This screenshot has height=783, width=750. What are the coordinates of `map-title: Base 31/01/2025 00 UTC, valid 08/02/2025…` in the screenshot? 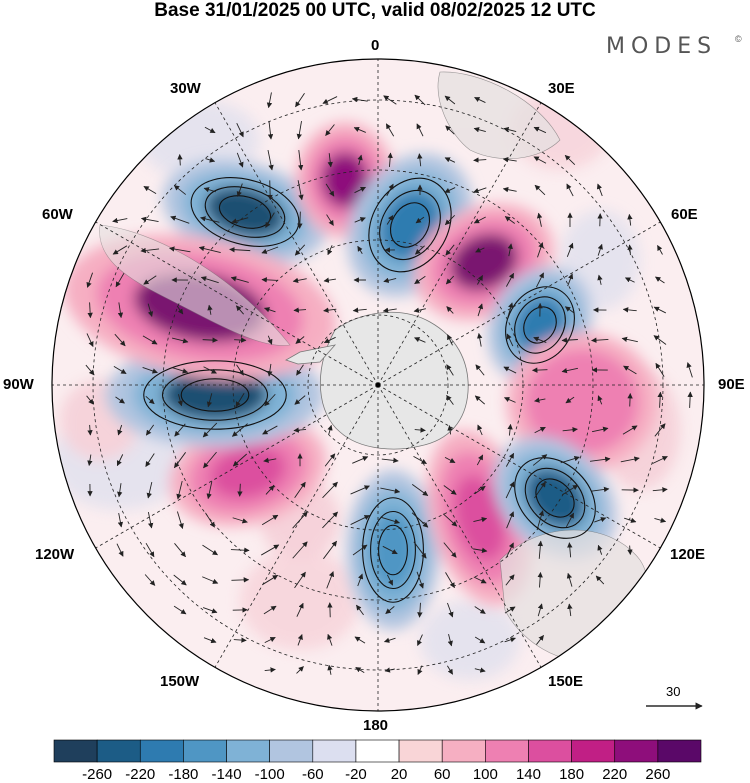 It's located at (375, 10).